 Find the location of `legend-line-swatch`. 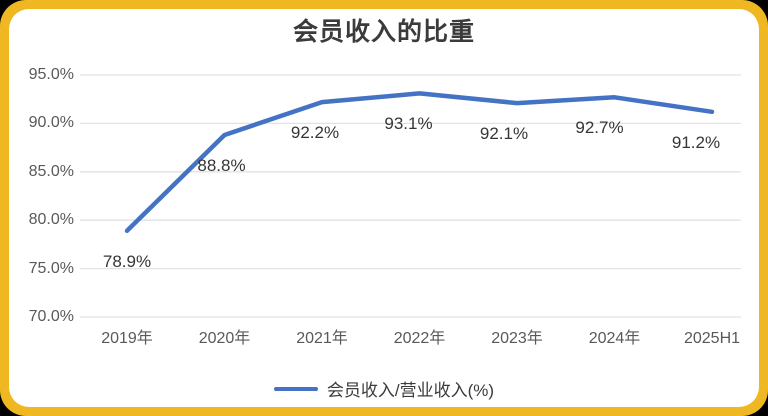

legend-line-swatch is located at coordinates (295, 388).